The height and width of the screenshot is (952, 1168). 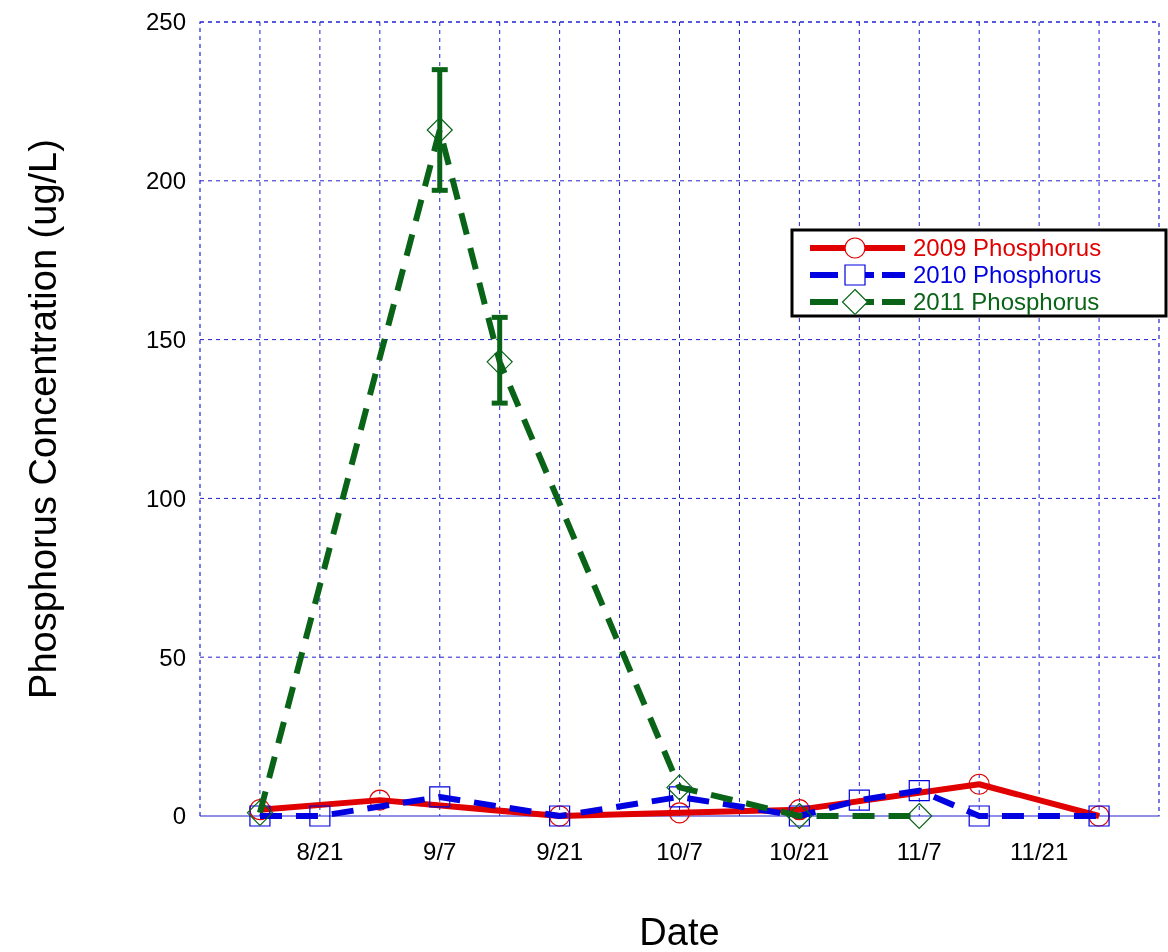 What do you see at coordinates (1039, 851) in the screenshot?
I see `x-tick-label: 11/21` at bounding box center [1039, 851].